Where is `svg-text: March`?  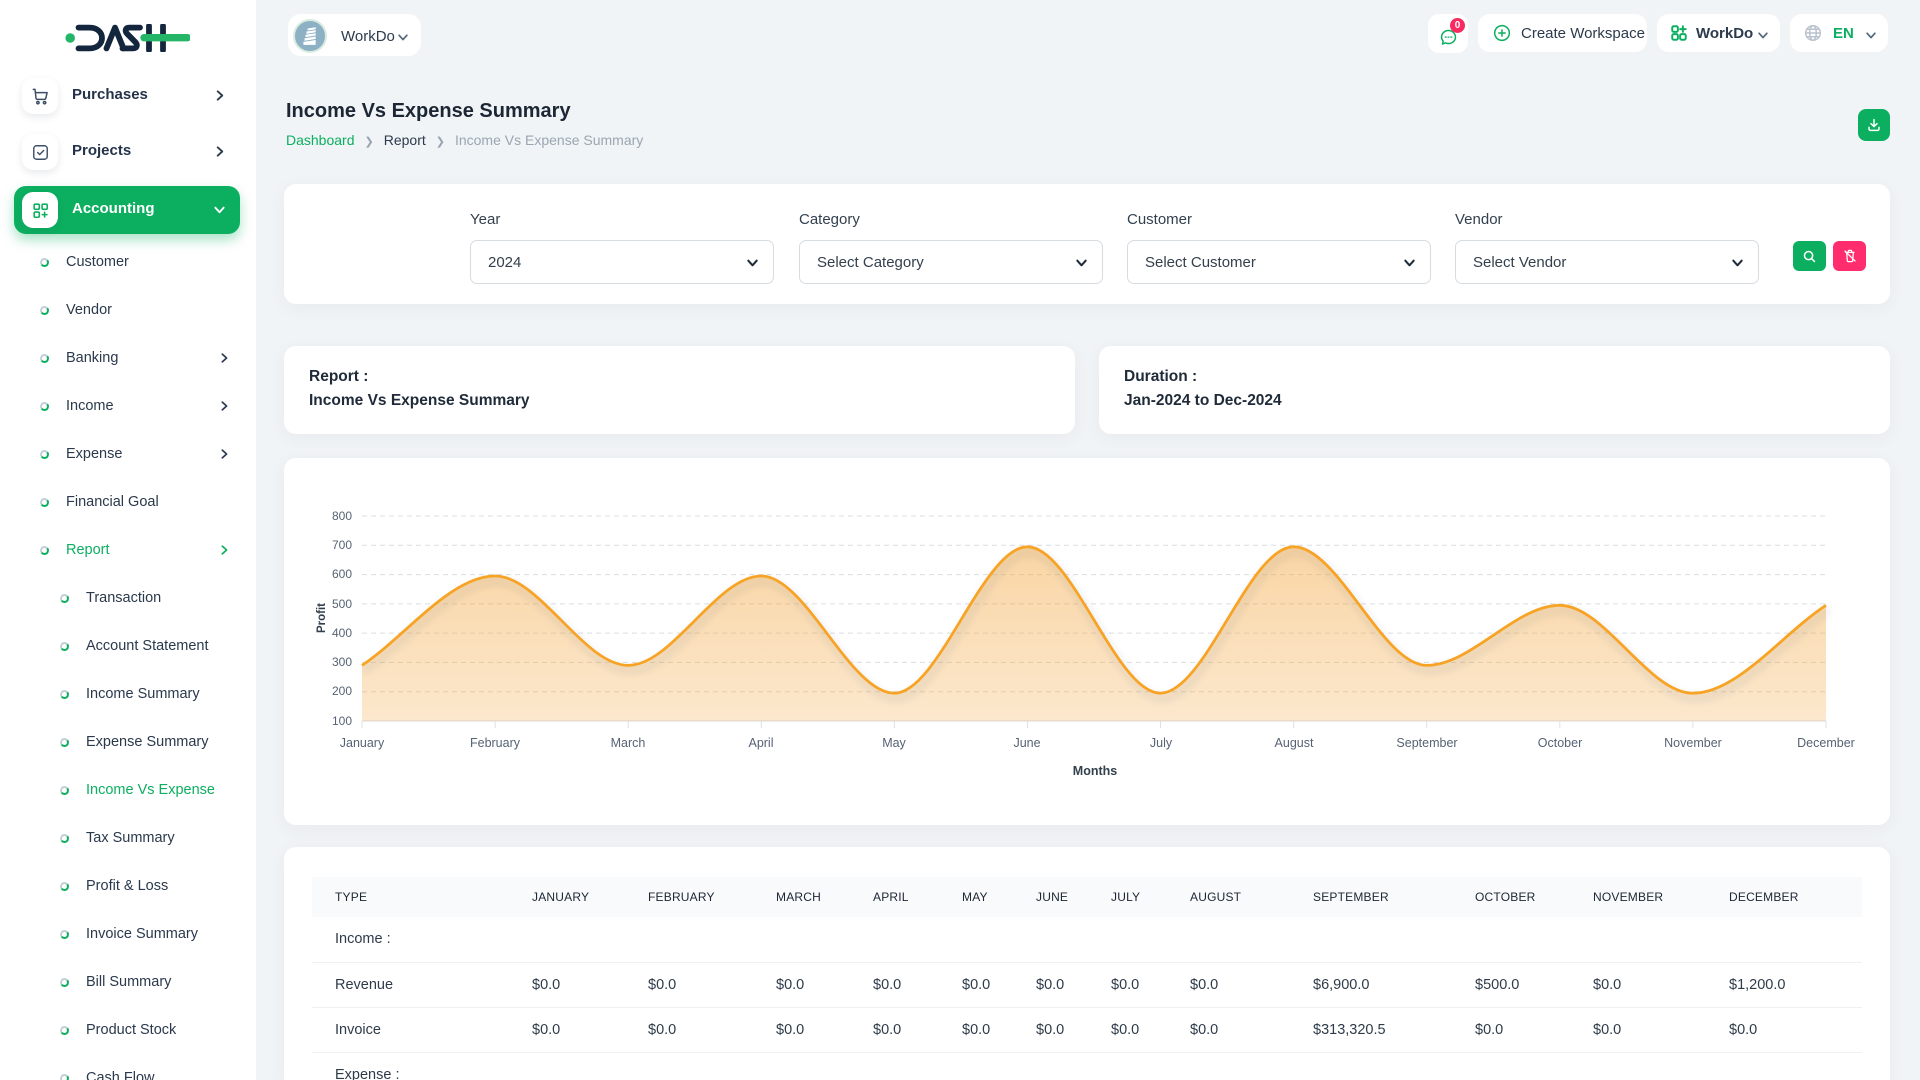
svg-text: March is located at coordinates (628, 743).